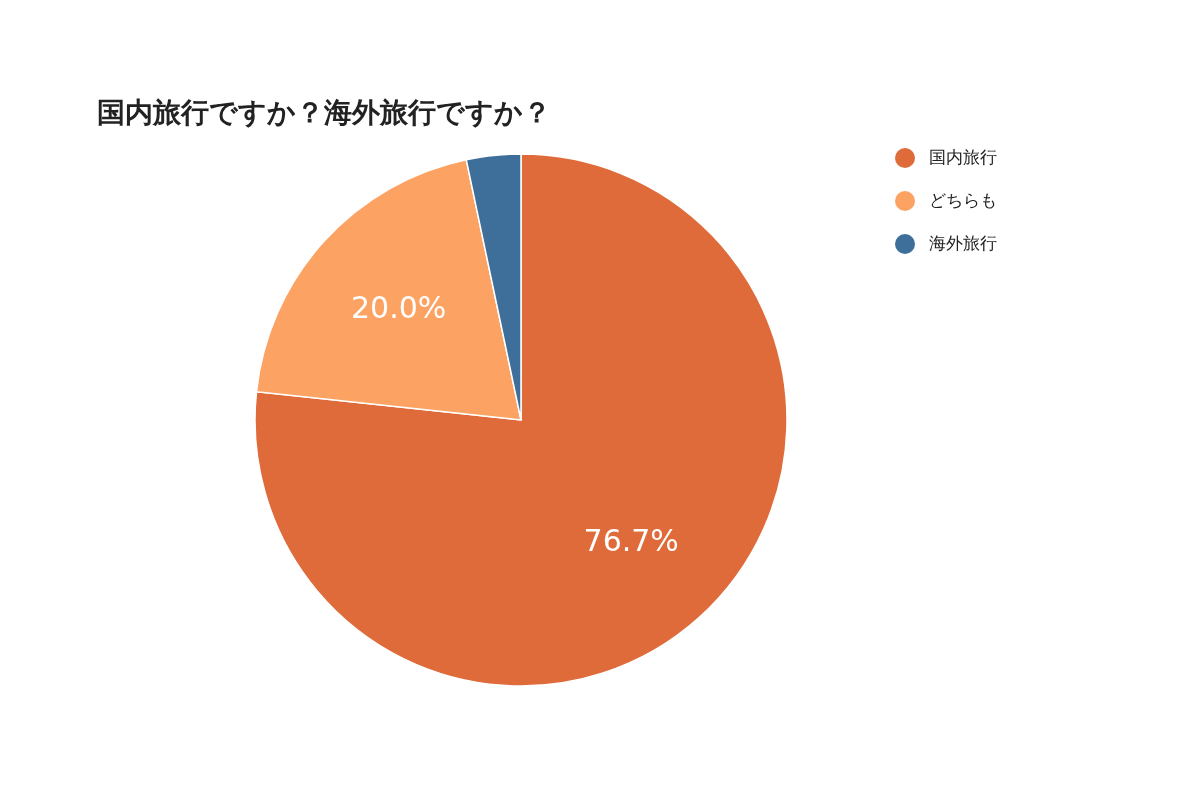  I want to click on legend-label: 海外旅行, so click(963, 243).